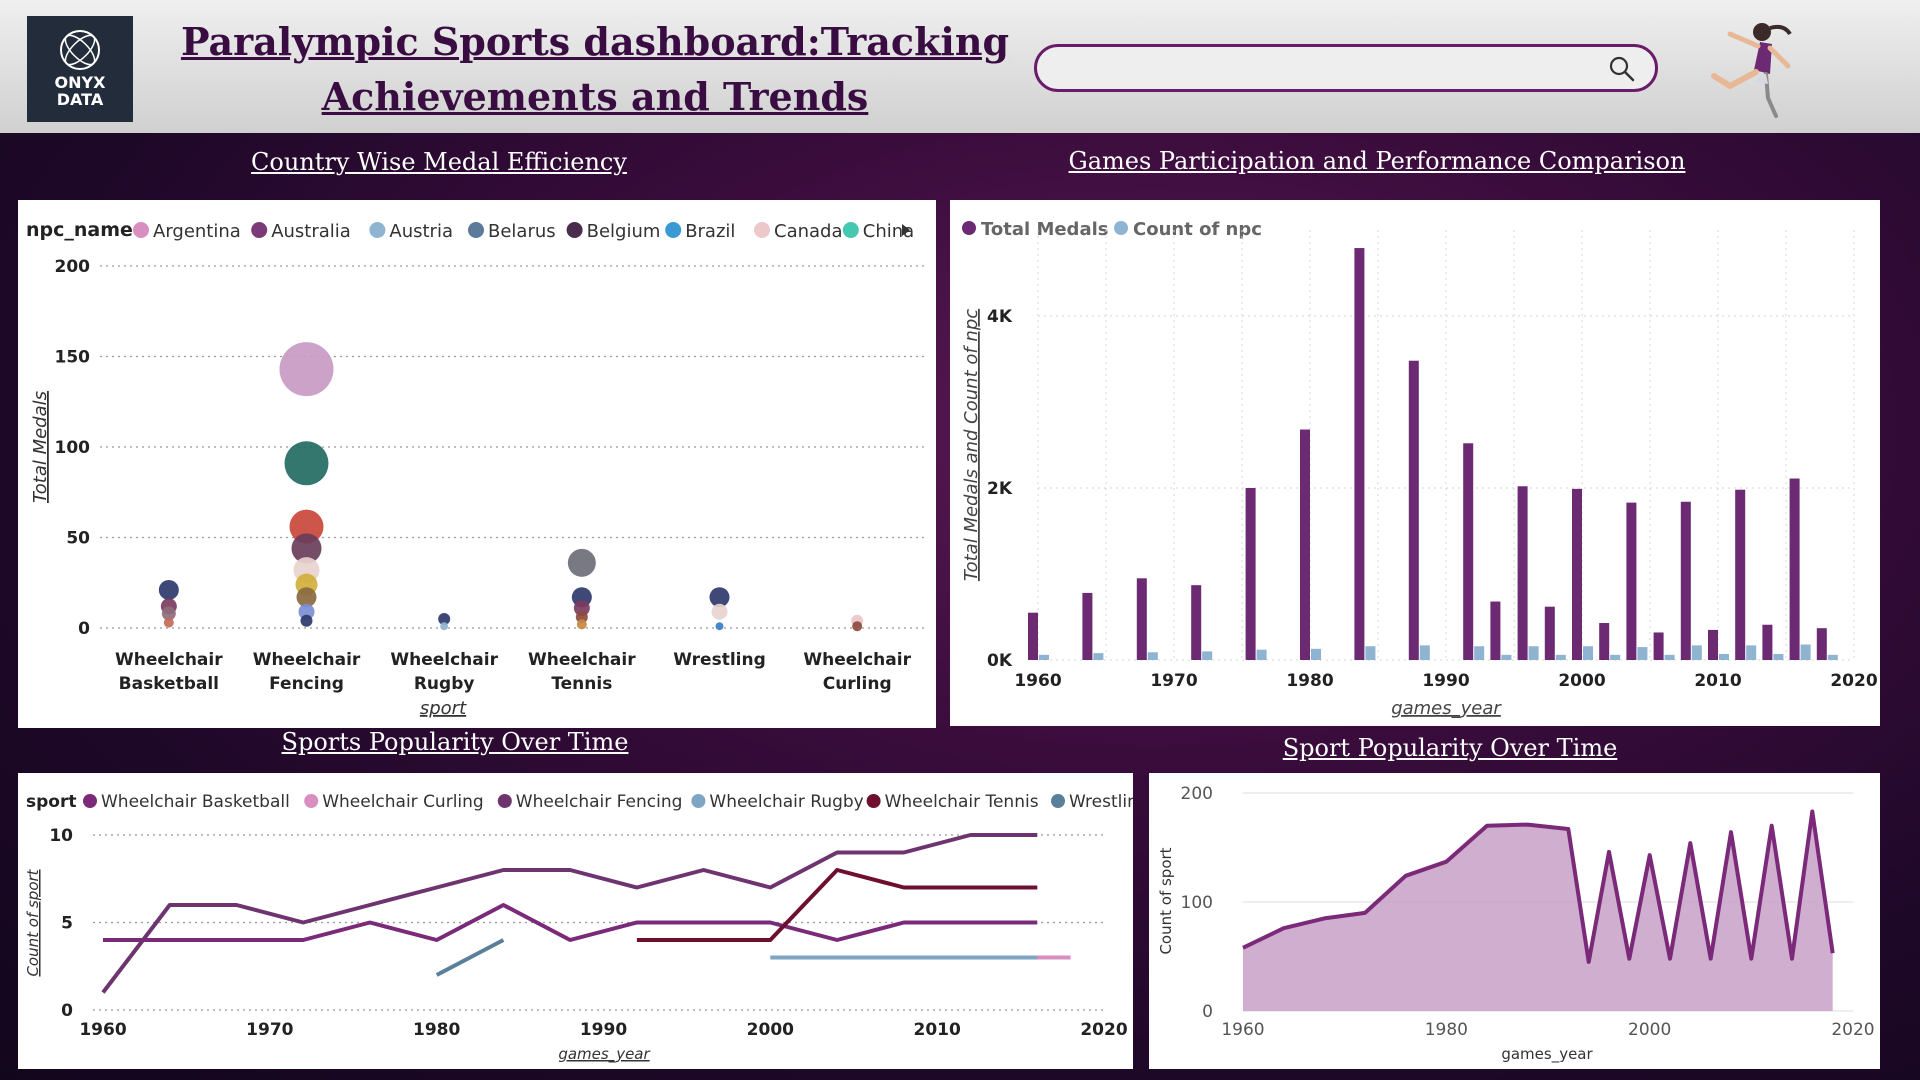 This screenshot has width=1920, height=1080. What do you see at coordinates (1242, 1030) in the screenshot?
I see `x-tick-label: 1960` at bounding box center [1242, 1030].